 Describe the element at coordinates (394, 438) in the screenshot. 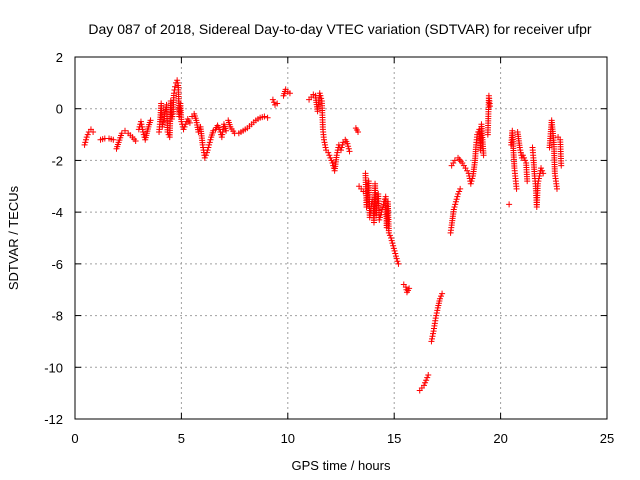

I see `x-tick-label: 15` at that location.